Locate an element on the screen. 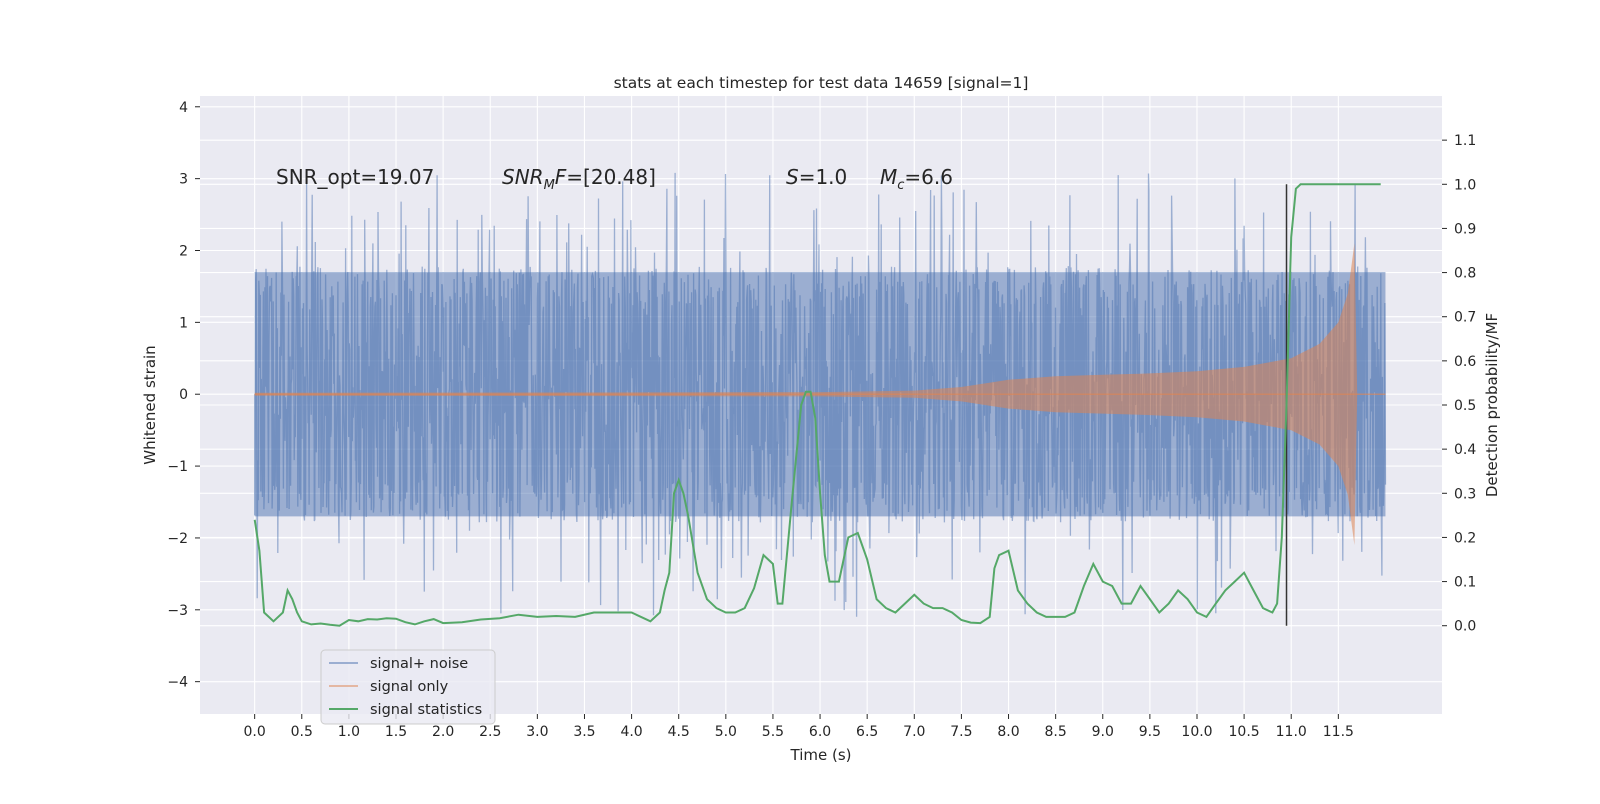 The height and width of the screenshot is (804, 1600). x-tick-label: 9.0 is located at coordinates (1103, 732).